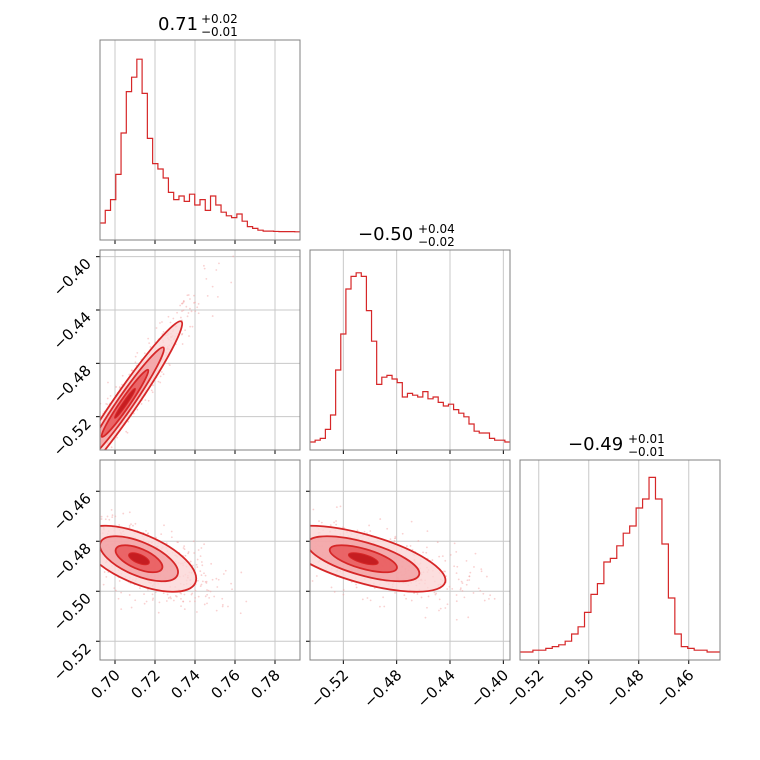 The width and height of the screenshot is (760, 760). Describe the element at coordinates (624, 688) in the screenshot. I see `x-tick-label-2: −0.48` at that location.